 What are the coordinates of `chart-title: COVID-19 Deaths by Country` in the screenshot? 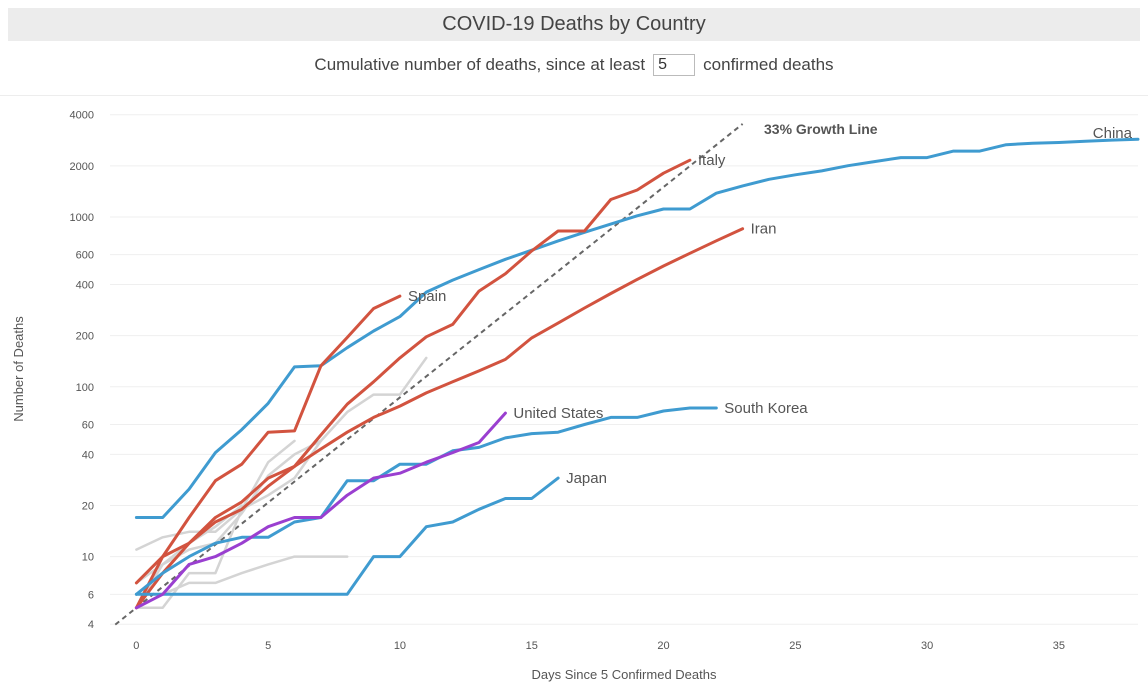 It's located at (574, 24).